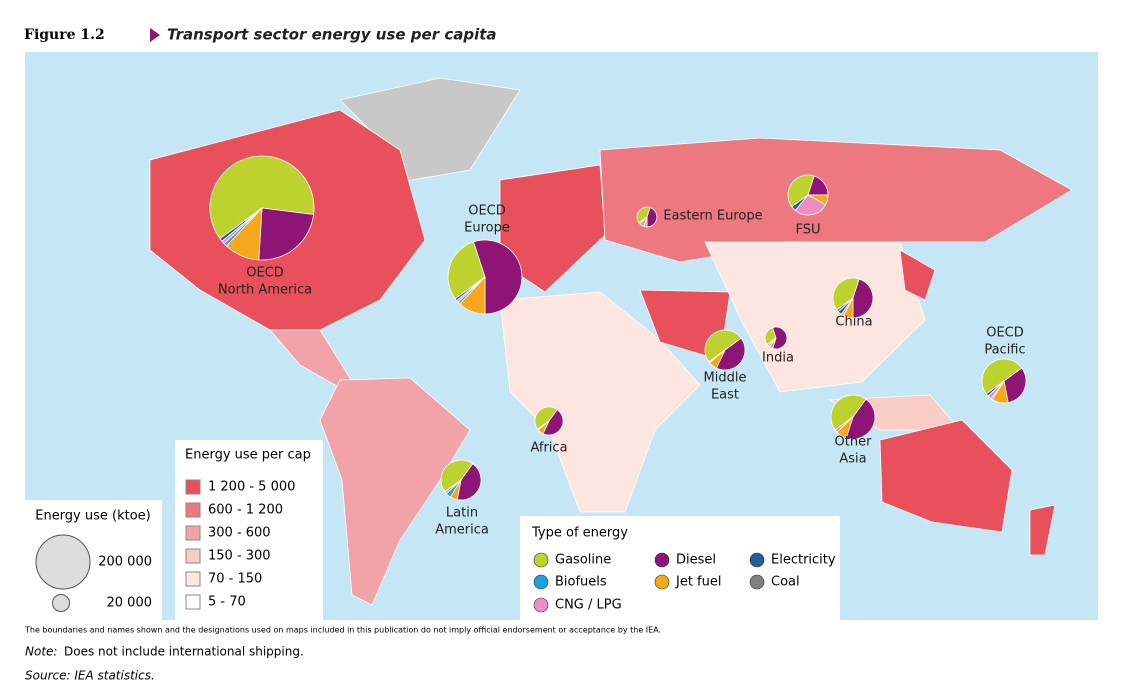 This screenshot has width=1127, height=693. Describe the element at coordinates (487, 228) in the screenshot. I see `region-label: Europe` at that location.